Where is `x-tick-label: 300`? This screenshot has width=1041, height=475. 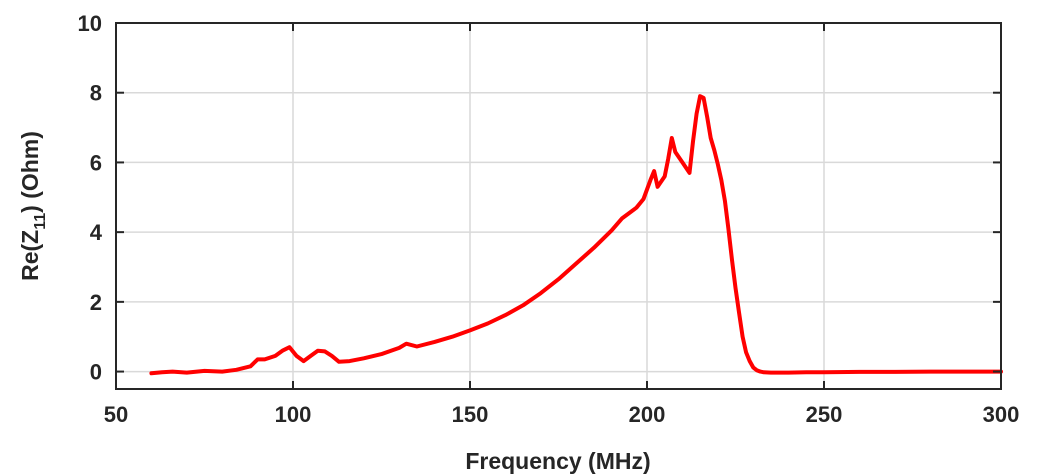
x-tick-label: 300 is located at coordinates (1001, 414).